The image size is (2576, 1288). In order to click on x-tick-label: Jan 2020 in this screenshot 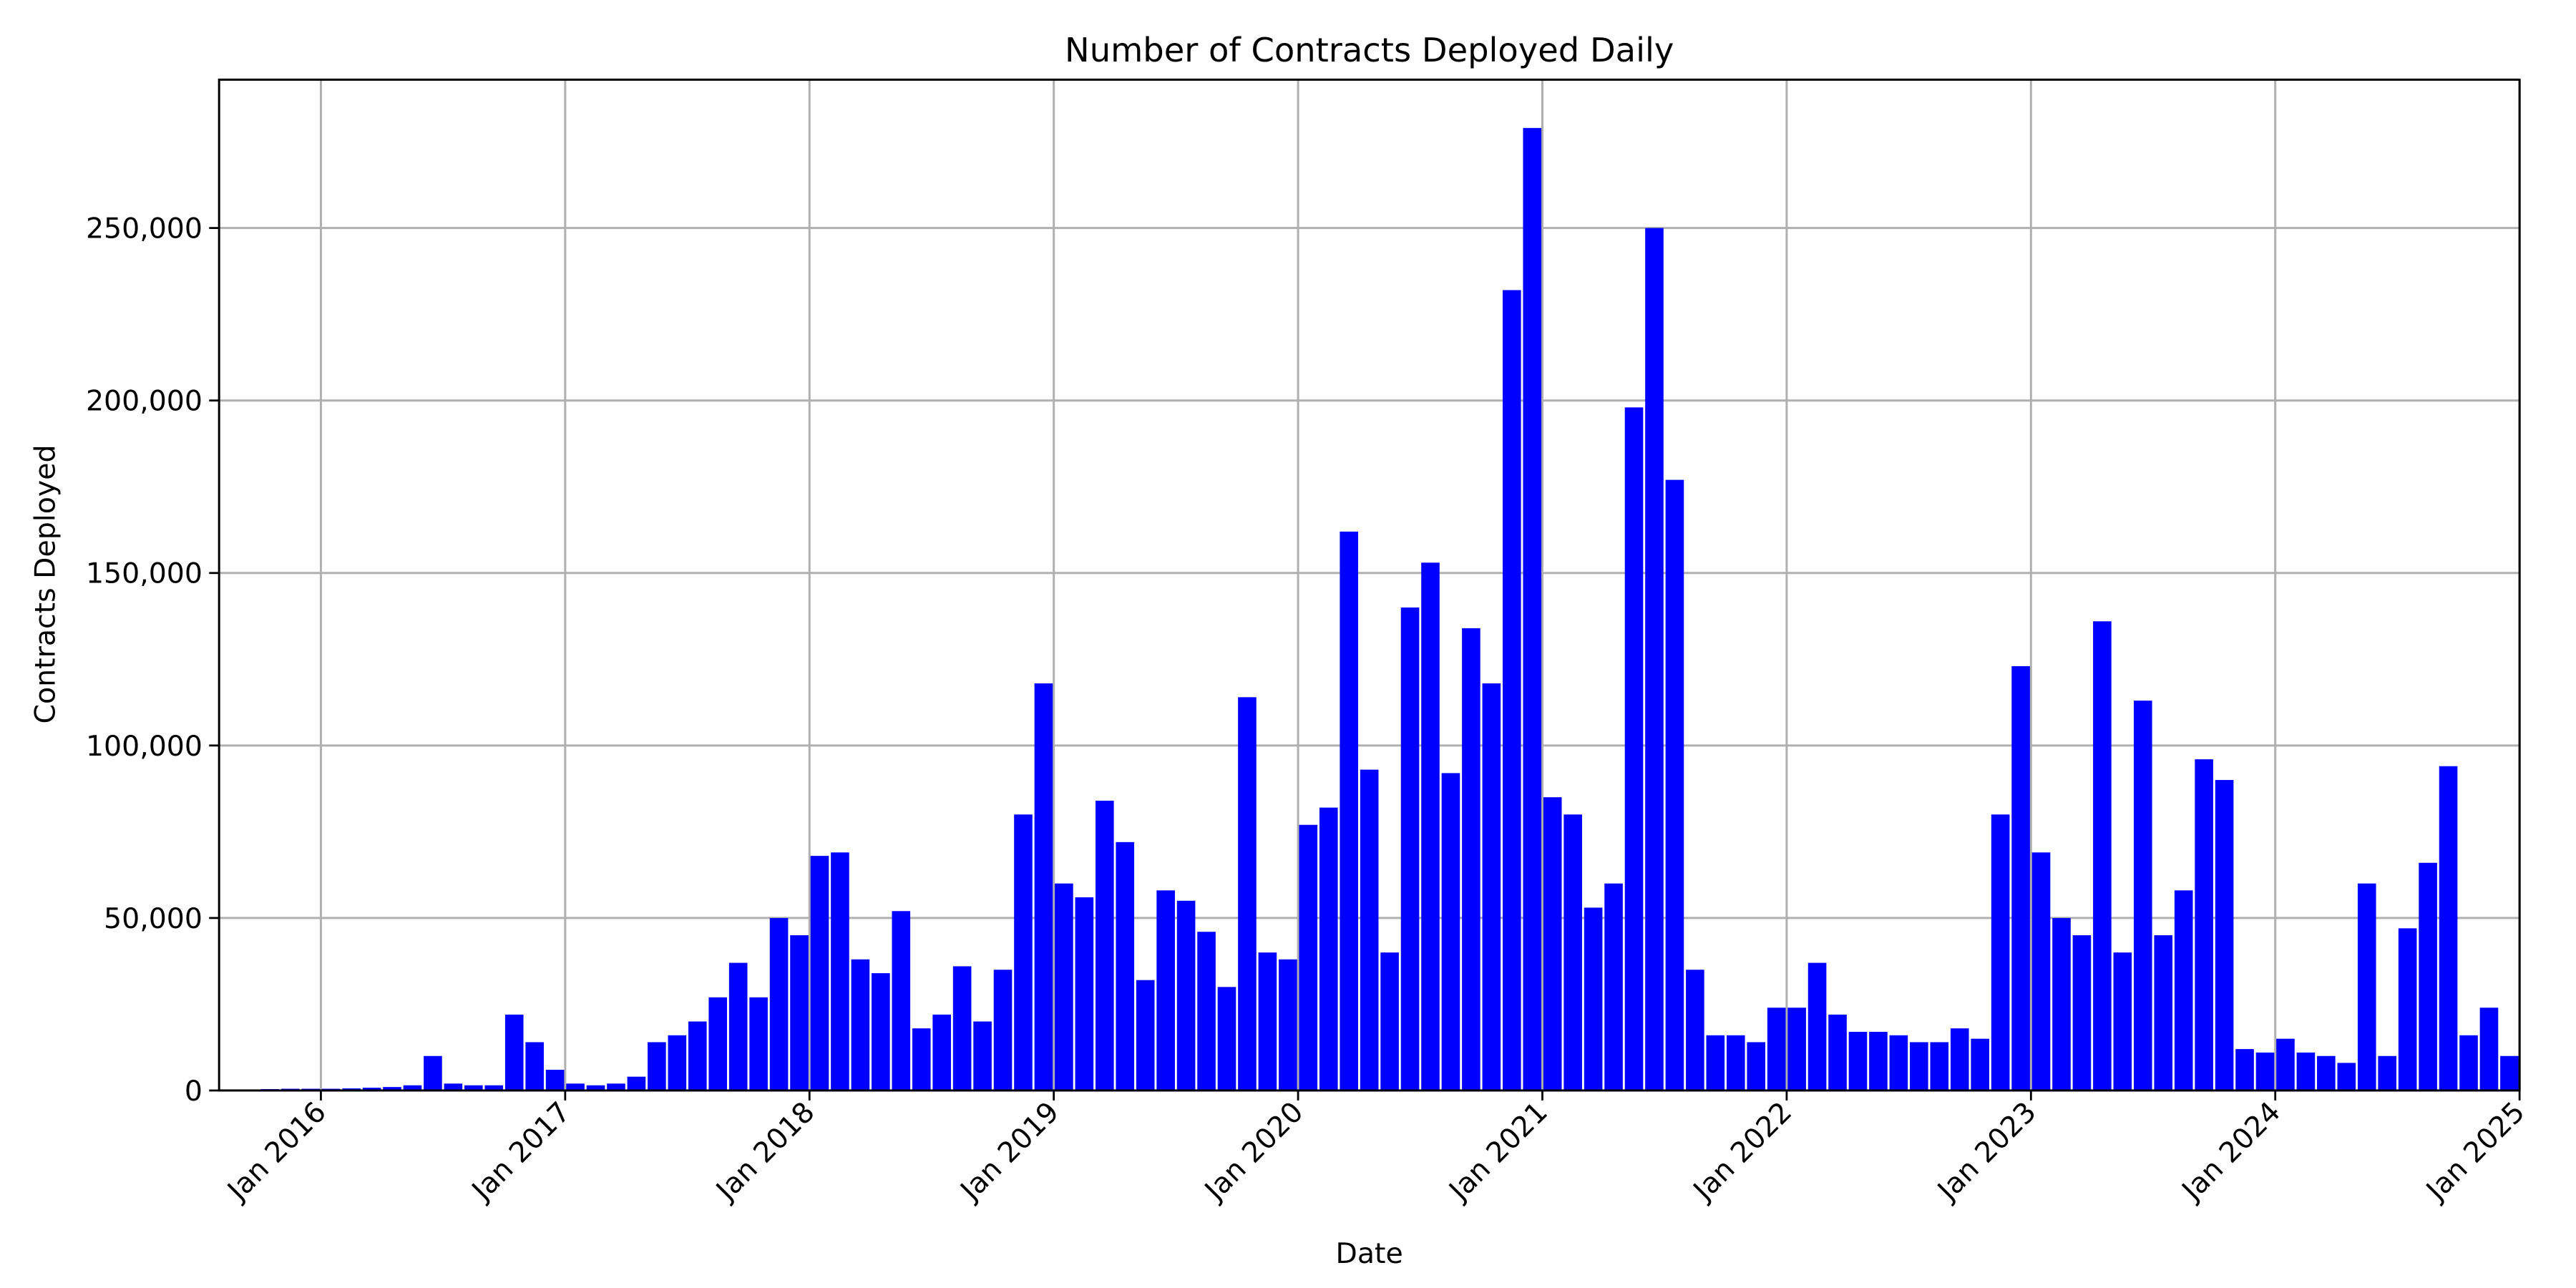, I will do `click(1253, 1152)`.